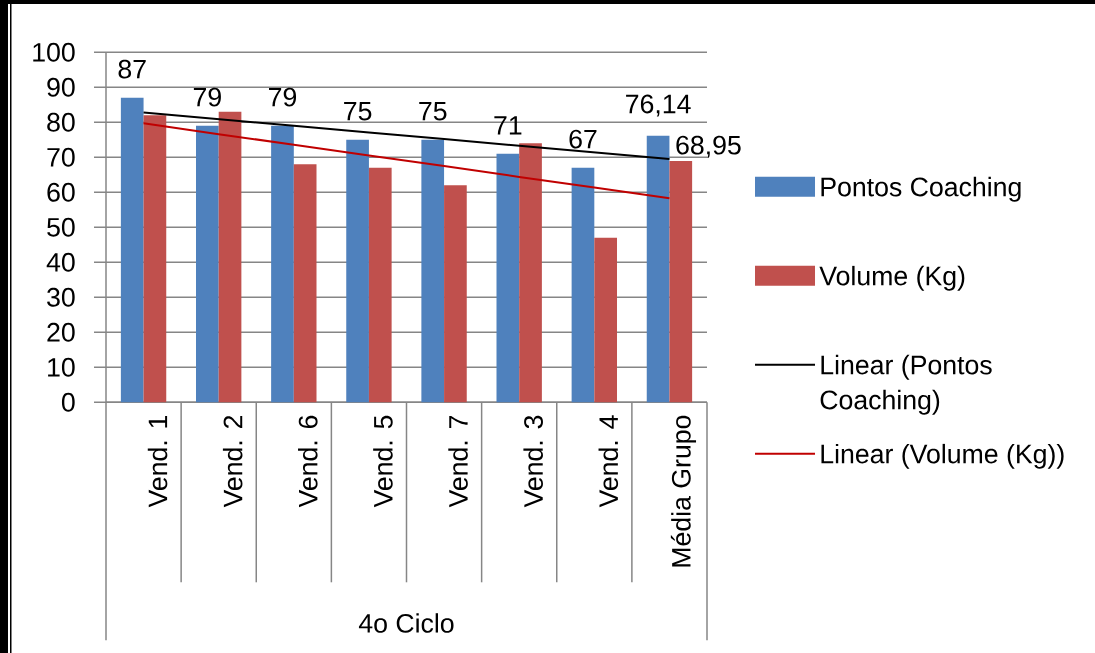 The width and height of the screenshot is (1095, 653). Describe the element at coordinates (608, 461) in the screenshot. I see `x-tick-label: Vend. 4` at that location.